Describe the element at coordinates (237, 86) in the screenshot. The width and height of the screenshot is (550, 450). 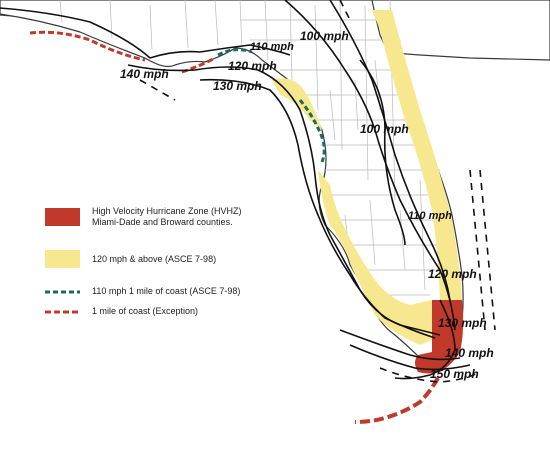
I see `label-130-panhandle: 130 mph` at that location.